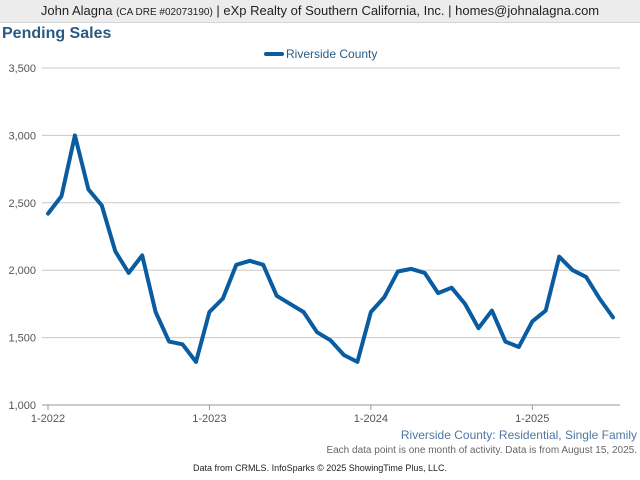 This screenshot has height=480, width=640. I want to click on y-tick-label: 1,500, so click(22, 339).